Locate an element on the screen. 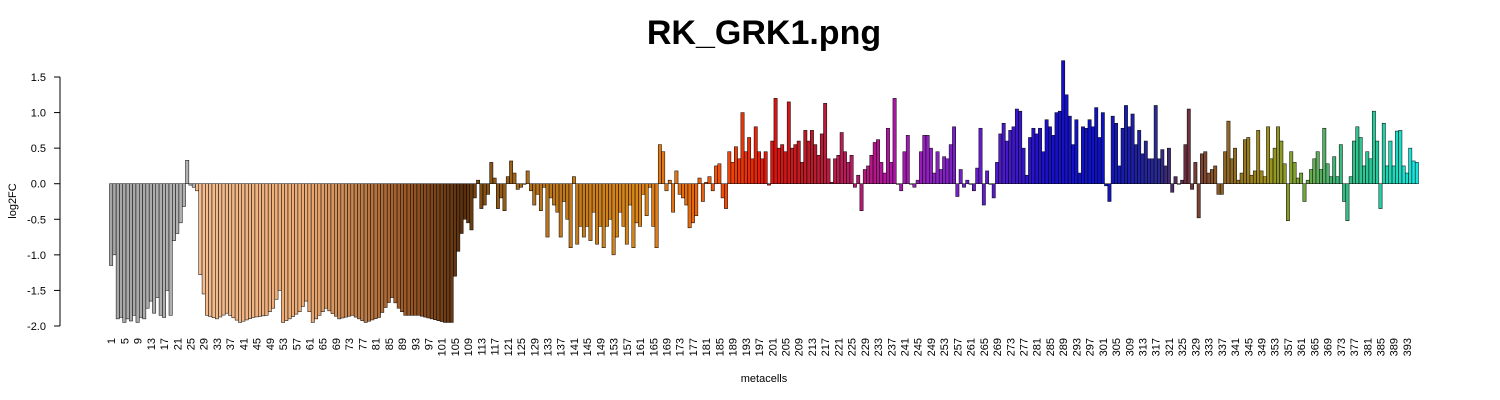  x-tick-label: 33 is located at coordinates (218, 344).